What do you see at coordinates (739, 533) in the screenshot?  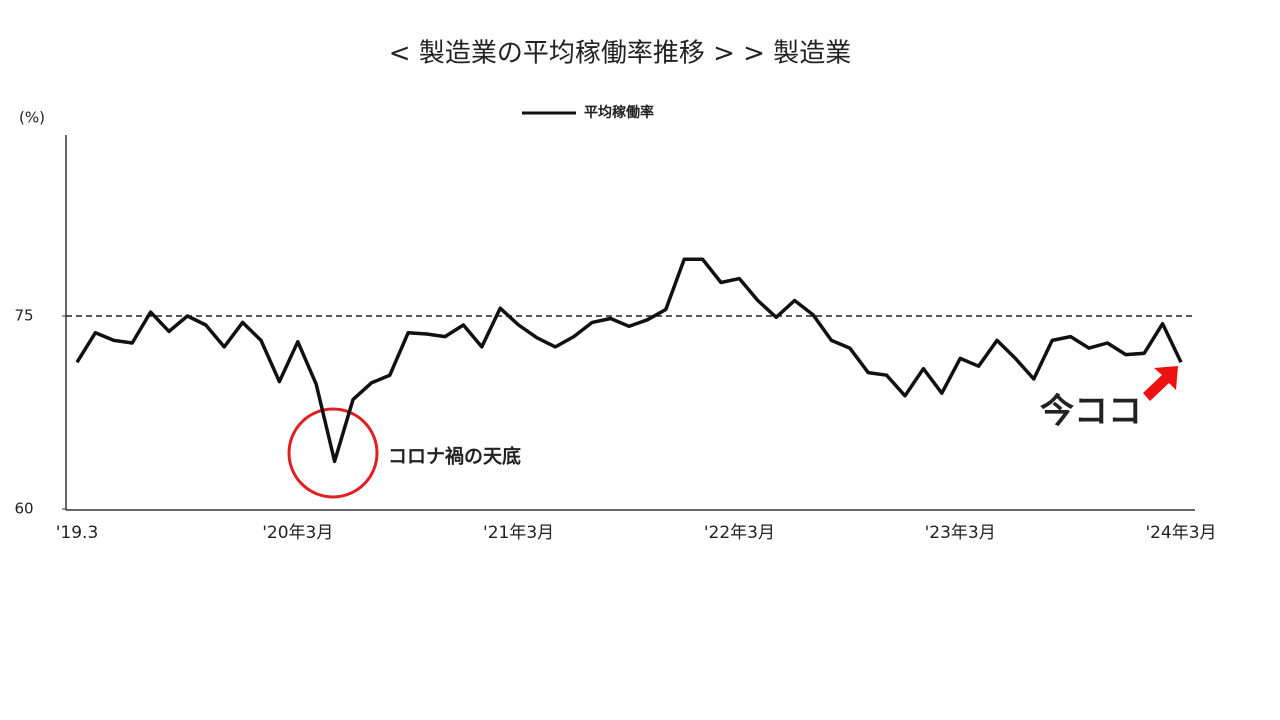 I see `x-tick-label: '22年3月` at bounding box center [739, 533].